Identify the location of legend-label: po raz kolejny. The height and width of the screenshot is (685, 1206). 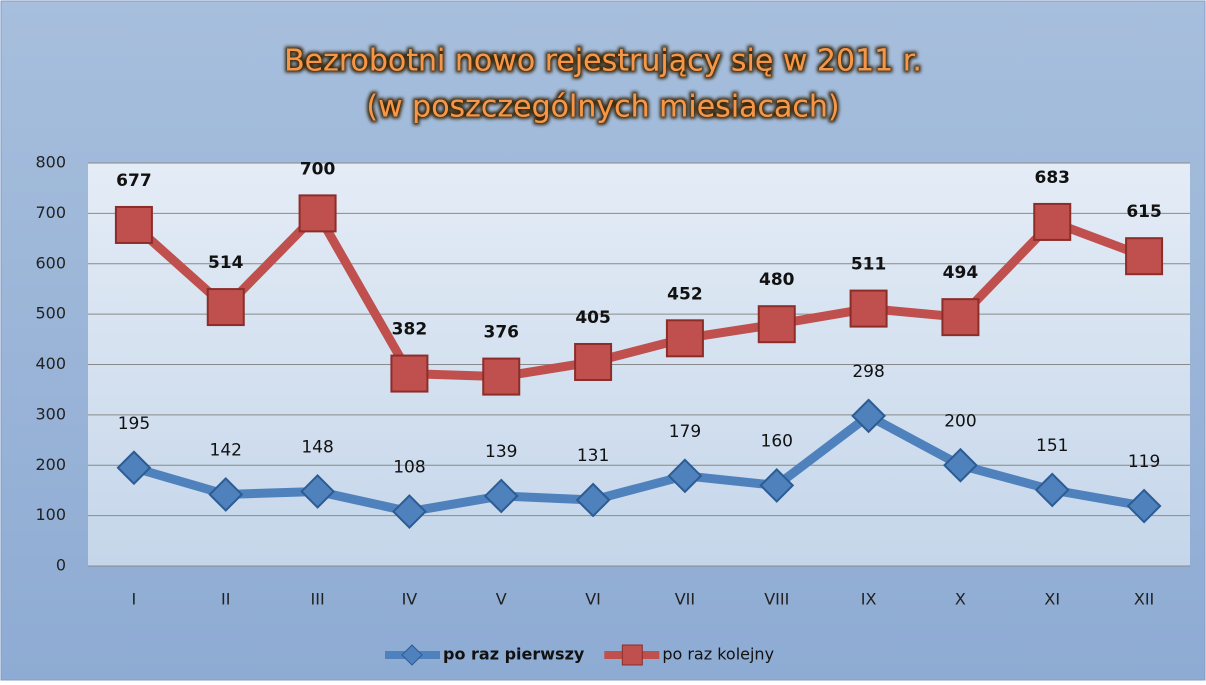
(718, 654).